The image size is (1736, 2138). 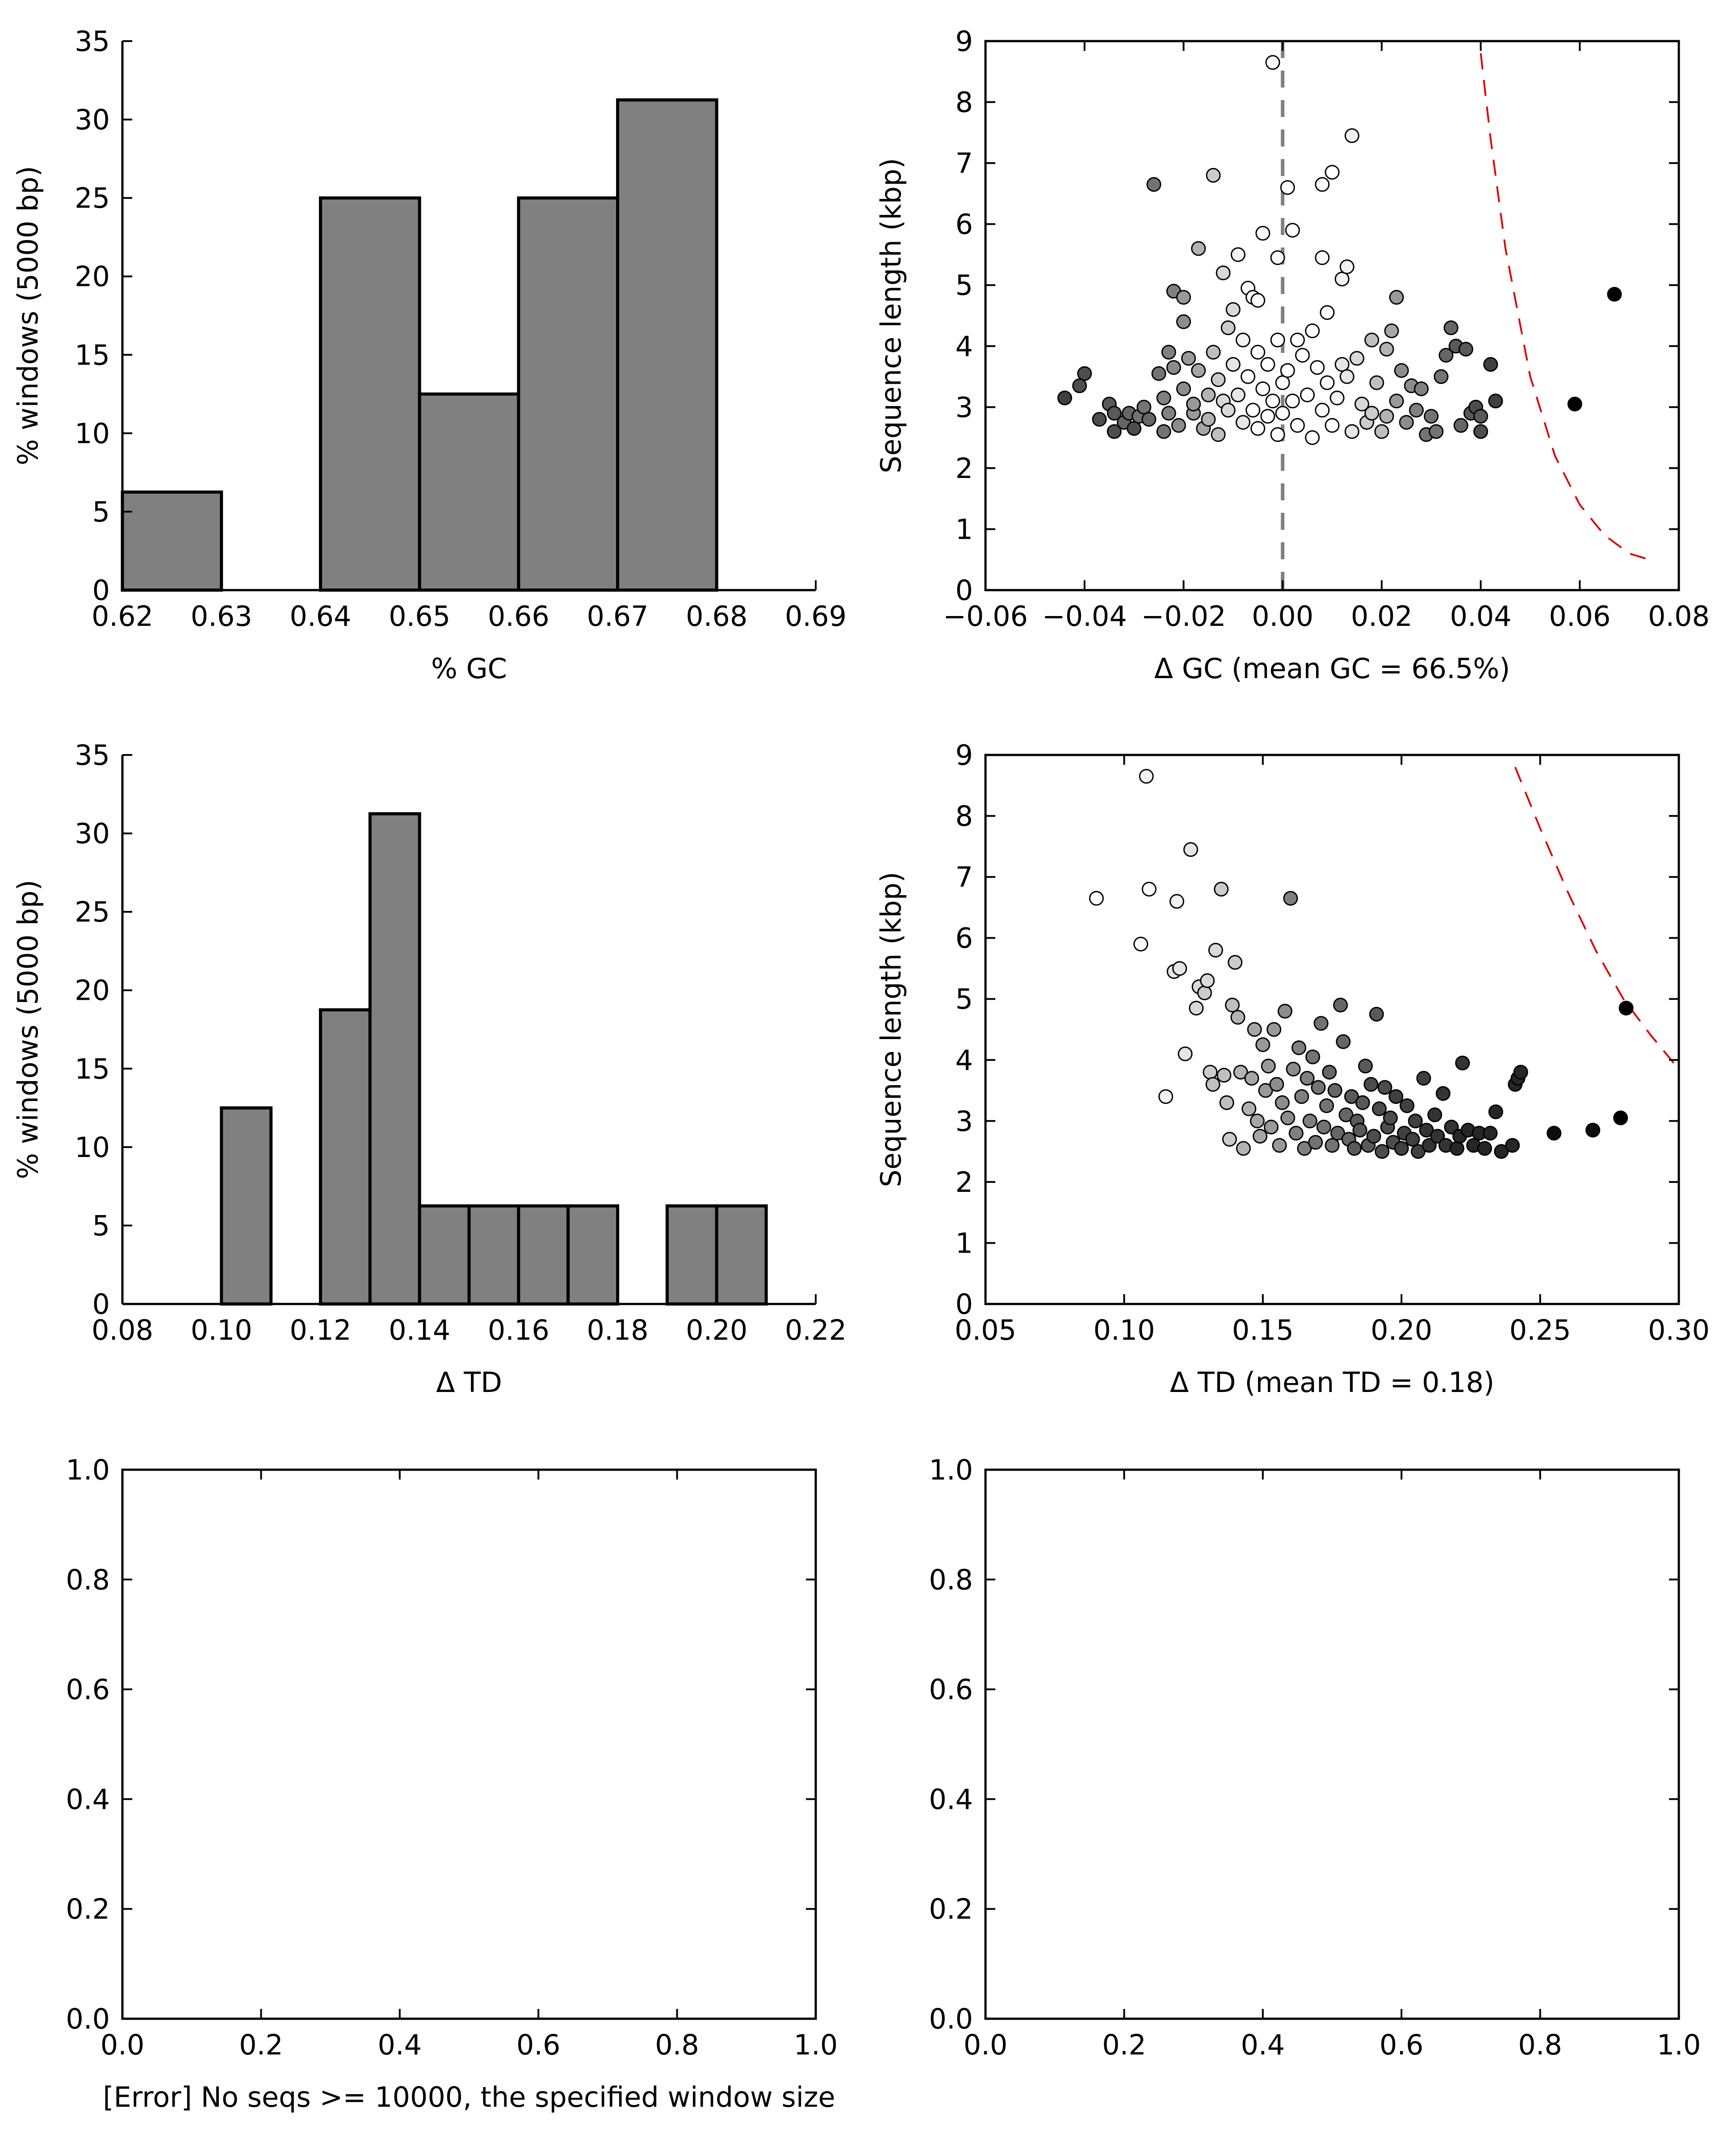 What do you see at coordinates (951, 1690) in the screenshot?
I see `y-tick-label: 0.6` at bounding box center [951, 1690].